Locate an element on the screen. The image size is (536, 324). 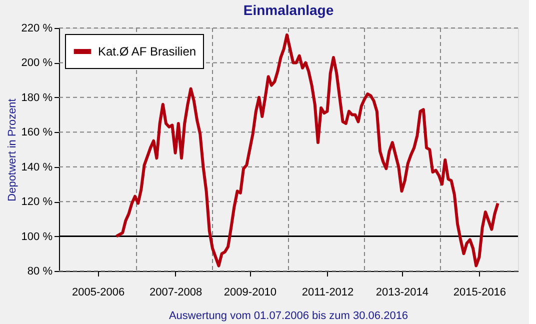
y-tick-label: 220 % is located at coordinates (37, 28).